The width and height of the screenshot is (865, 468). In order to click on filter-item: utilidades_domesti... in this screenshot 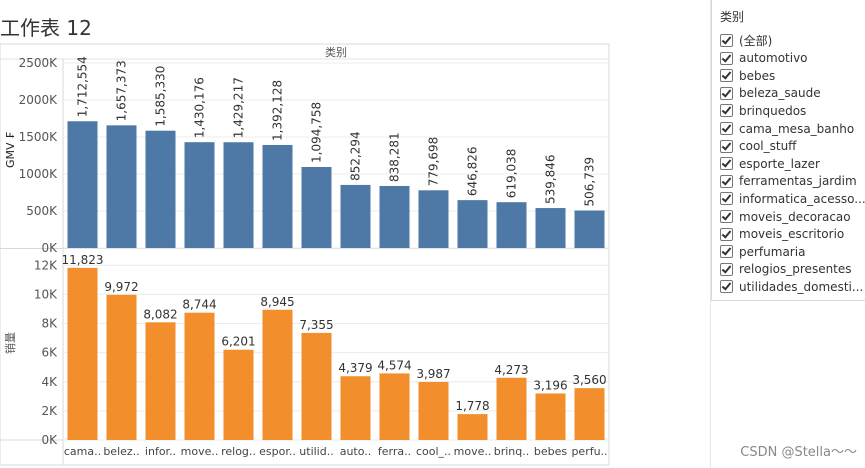, I will do `click(792, 286)`.